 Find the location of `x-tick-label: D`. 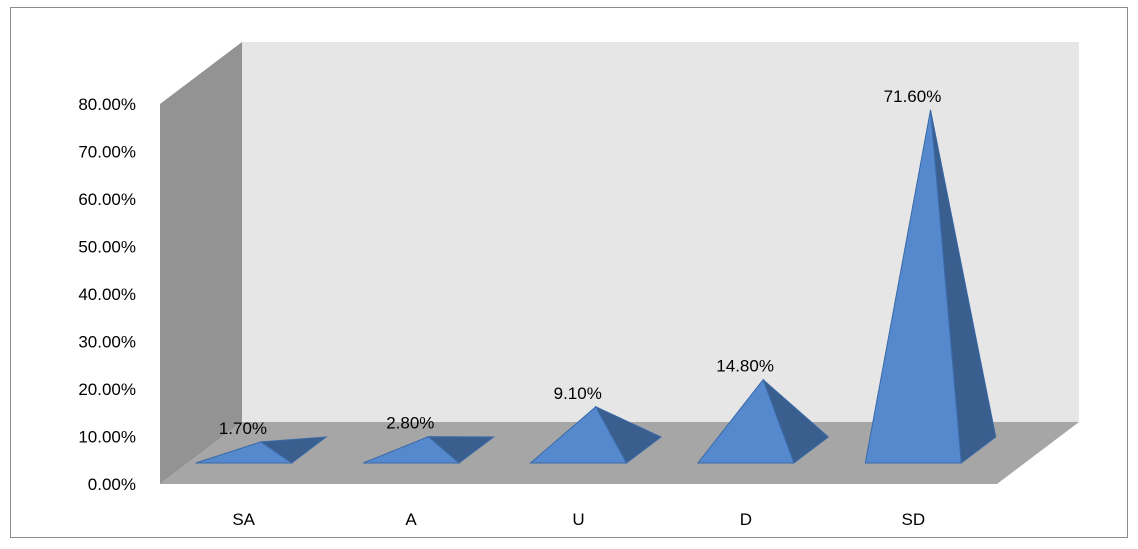

x-tick-label: D is located at coordinates (746, 519).